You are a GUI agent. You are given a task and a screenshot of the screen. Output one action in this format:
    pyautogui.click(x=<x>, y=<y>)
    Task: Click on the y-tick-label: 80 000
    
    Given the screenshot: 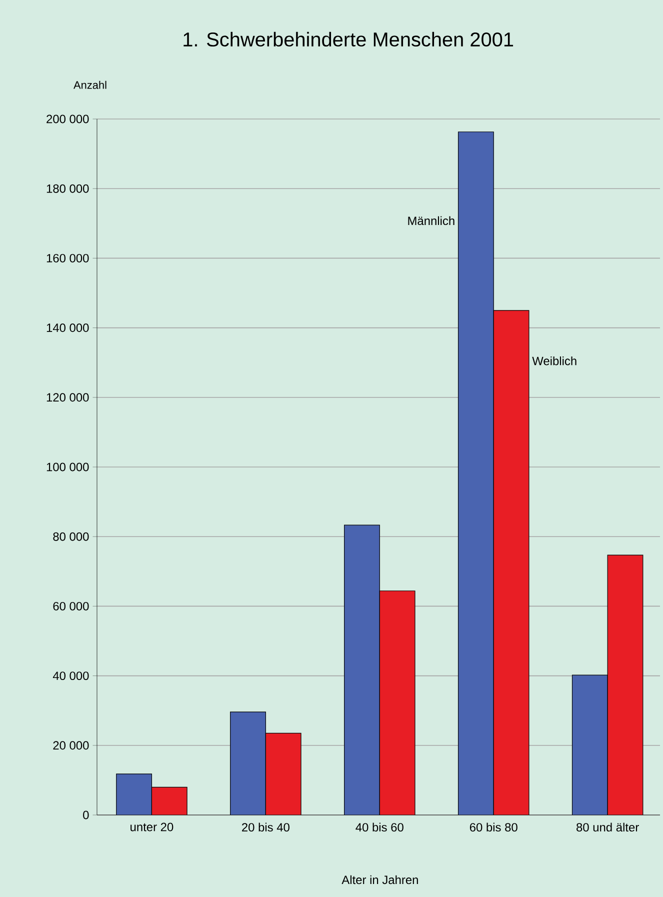 What is the action you would take?
    pyautogui.click(x=71, y=536)
    